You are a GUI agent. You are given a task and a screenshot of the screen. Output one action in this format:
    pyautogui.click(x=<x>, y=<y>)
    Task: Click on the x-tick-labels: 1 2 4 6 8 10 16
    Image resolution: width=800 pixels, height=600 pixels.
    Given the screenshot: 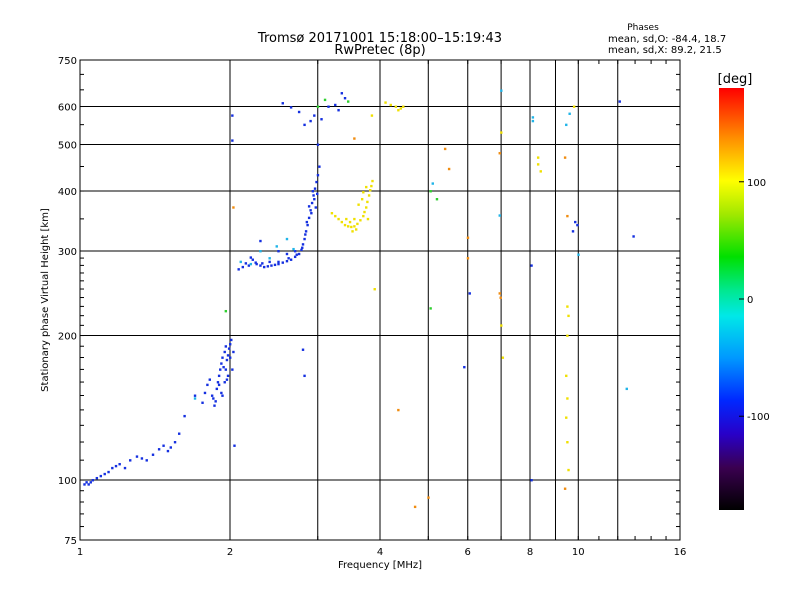 What is the action you would take?
    pyautogui.click(x=382, y=552)
    